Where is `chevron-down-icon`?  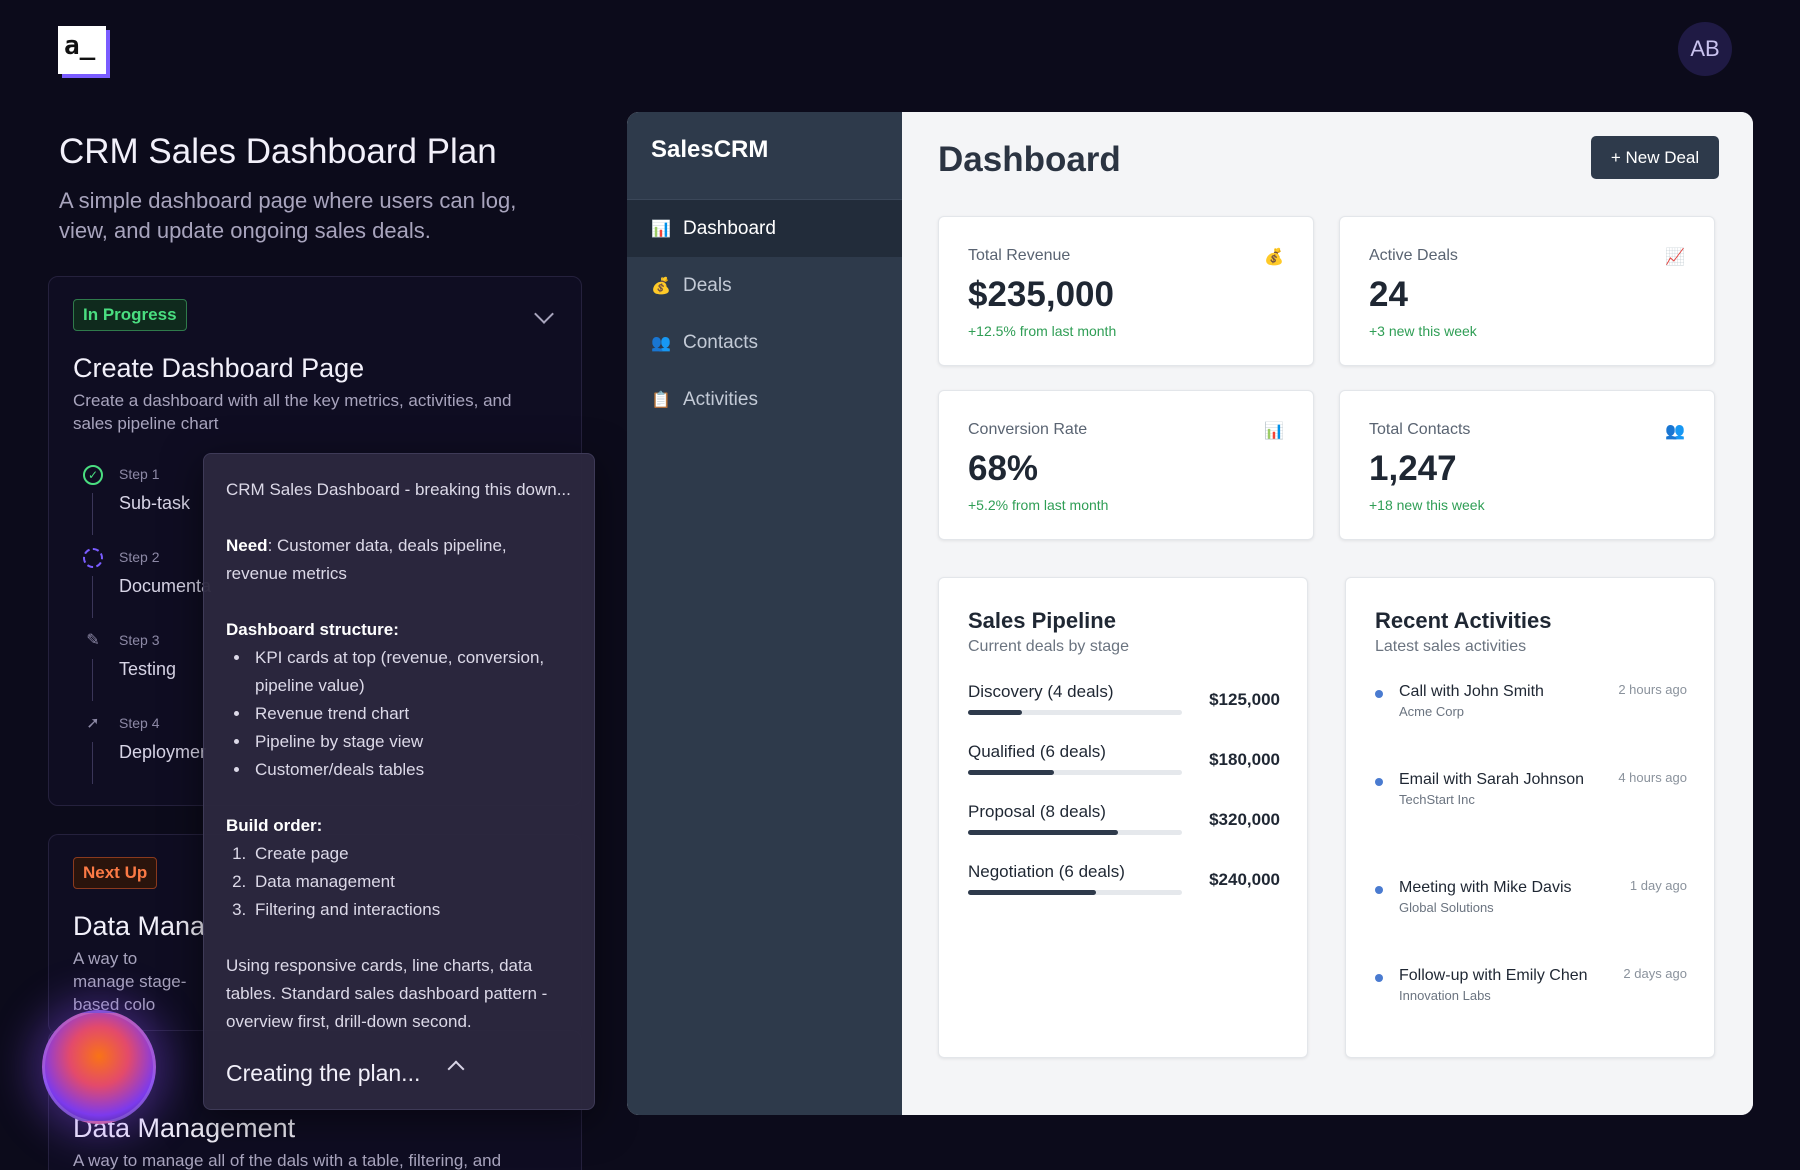
chevron-down-icon is located at coordinates (544, 314).